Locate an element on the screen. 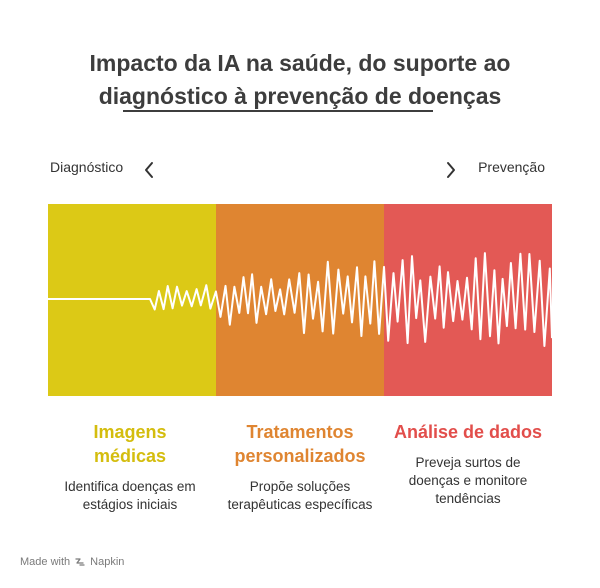 Image resolution: width=600 pixels, height=588 pixels. stage-title: Imagens médicas is located at coordinates (130, 444).